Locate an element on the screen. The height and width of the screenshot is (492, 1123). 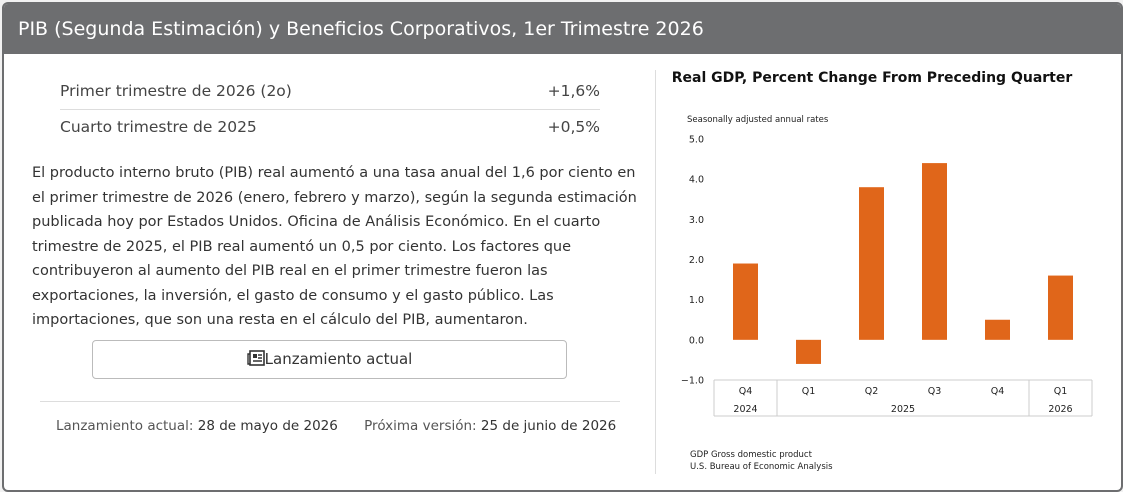
chart-note: GDP Gross domestic product is located at coordinates (751, 455).